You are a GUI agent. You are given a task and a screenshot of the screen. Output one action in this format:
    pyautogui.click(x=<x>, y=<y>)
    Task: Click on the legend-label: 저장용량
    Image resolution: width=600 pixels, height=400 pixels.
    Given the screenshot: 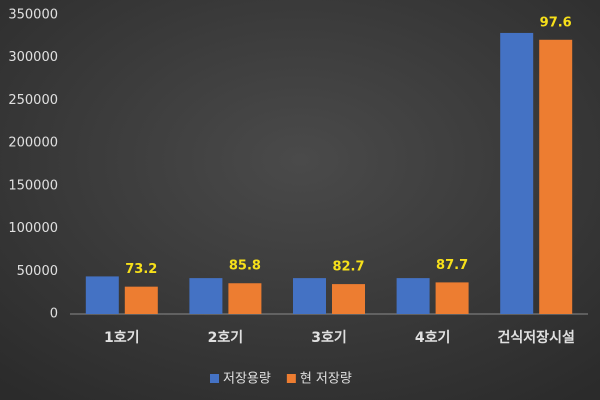 What is the action you would take?
    pyautogui.click(x=247, y=379)
    